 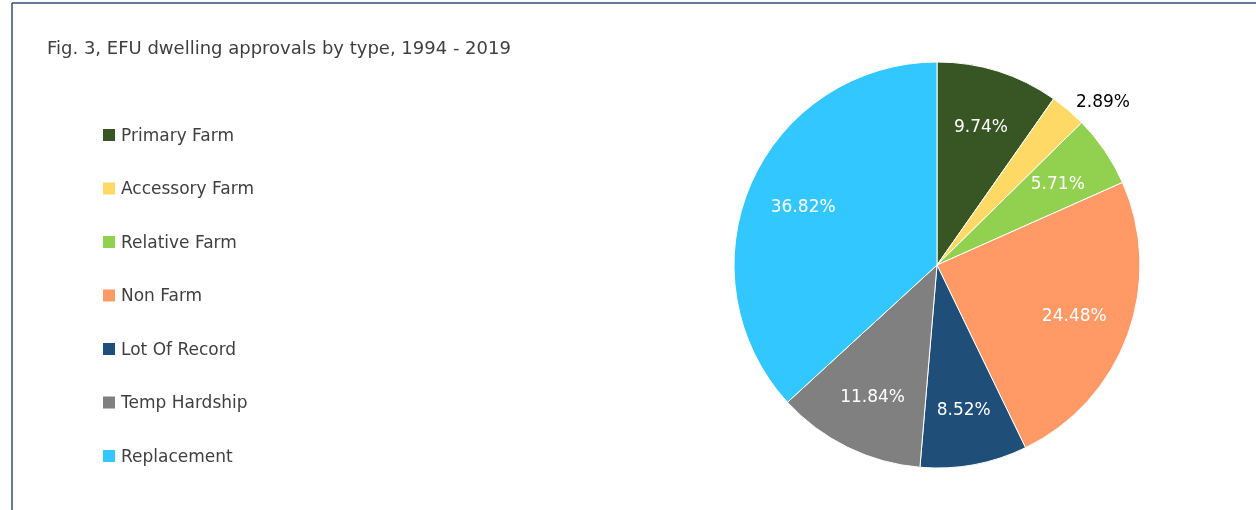 I want to click on data-label: 11.84%, so click(x=873, y=396).